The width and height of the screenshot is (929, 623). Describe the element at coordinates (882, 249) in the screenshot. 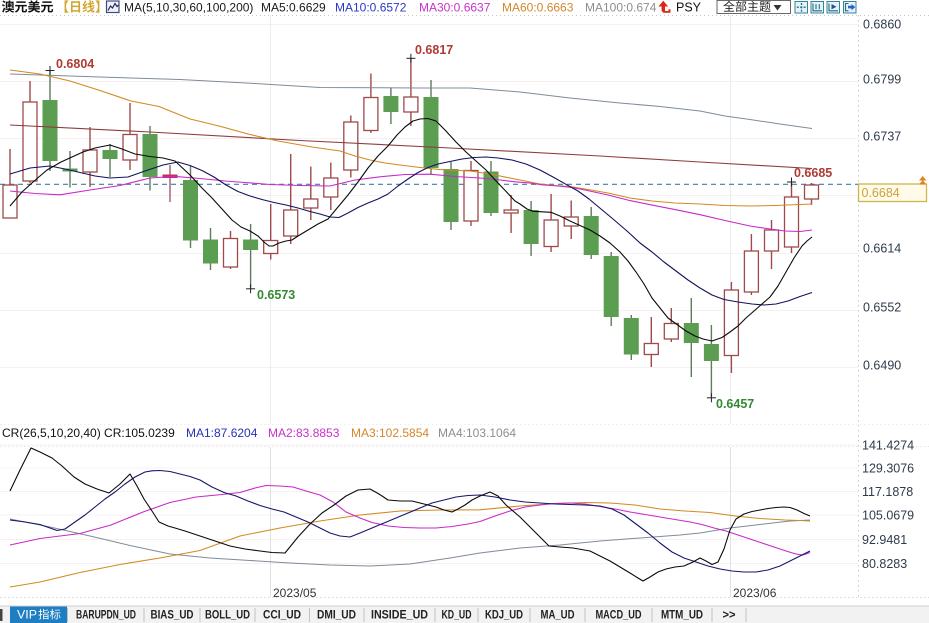

I see `svg-text: 0.6614` at that location.